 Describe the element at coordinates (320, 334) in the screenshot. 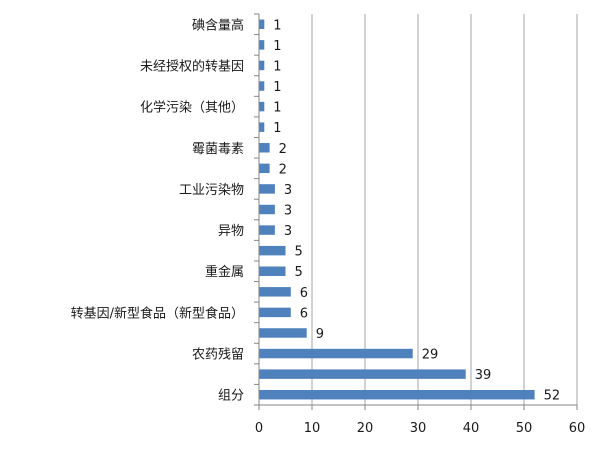

I see `data-label: 9` at that location.